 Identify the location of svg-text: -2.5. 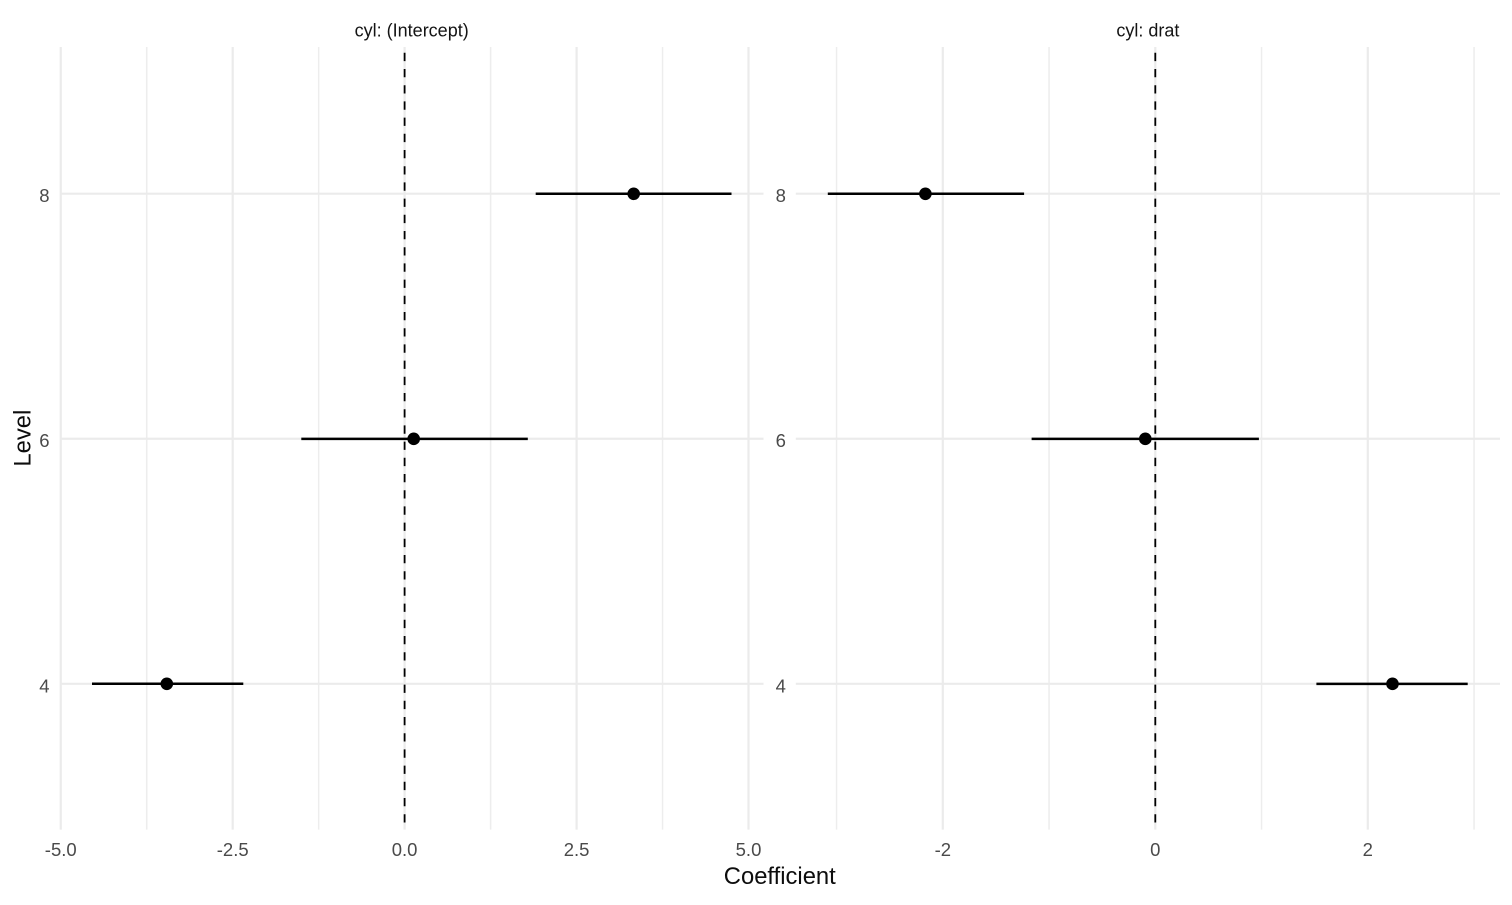
(233, 849).